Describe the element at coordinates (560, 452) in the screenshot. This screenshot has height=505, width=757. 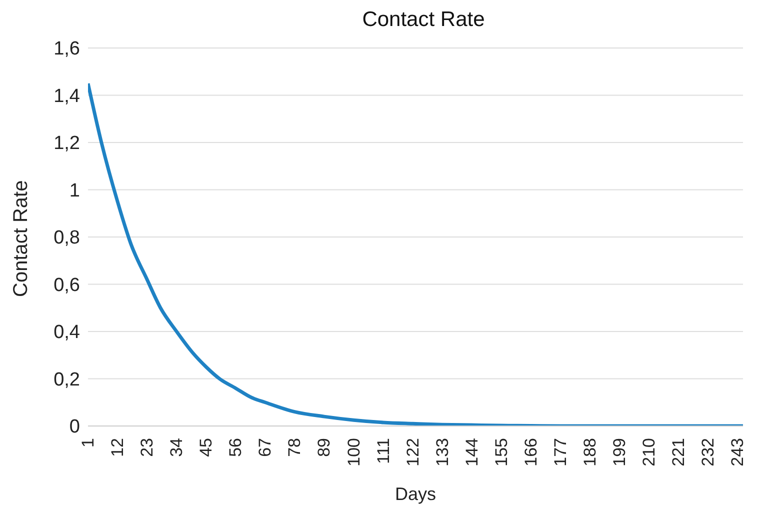
I see `x-tick-label: 177` at that location.